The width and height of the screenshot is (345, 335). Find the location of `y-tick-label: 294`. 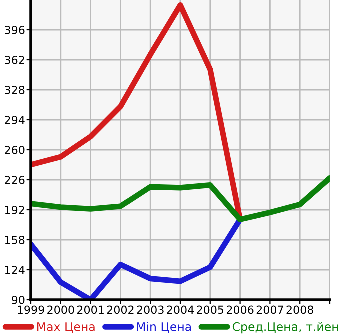

y-tick-label: 294 is located at coordinates (15, 120).